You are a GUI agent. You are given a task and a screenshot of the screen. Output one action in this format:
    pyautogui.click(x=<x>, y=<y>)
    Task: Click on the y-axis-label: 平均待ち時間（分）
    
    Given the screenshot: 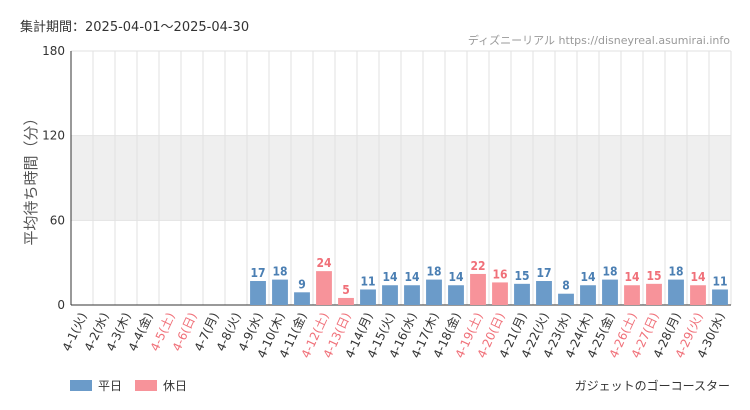 What is the action you would take?
    pyautogui.click(x=31, y=177)
    